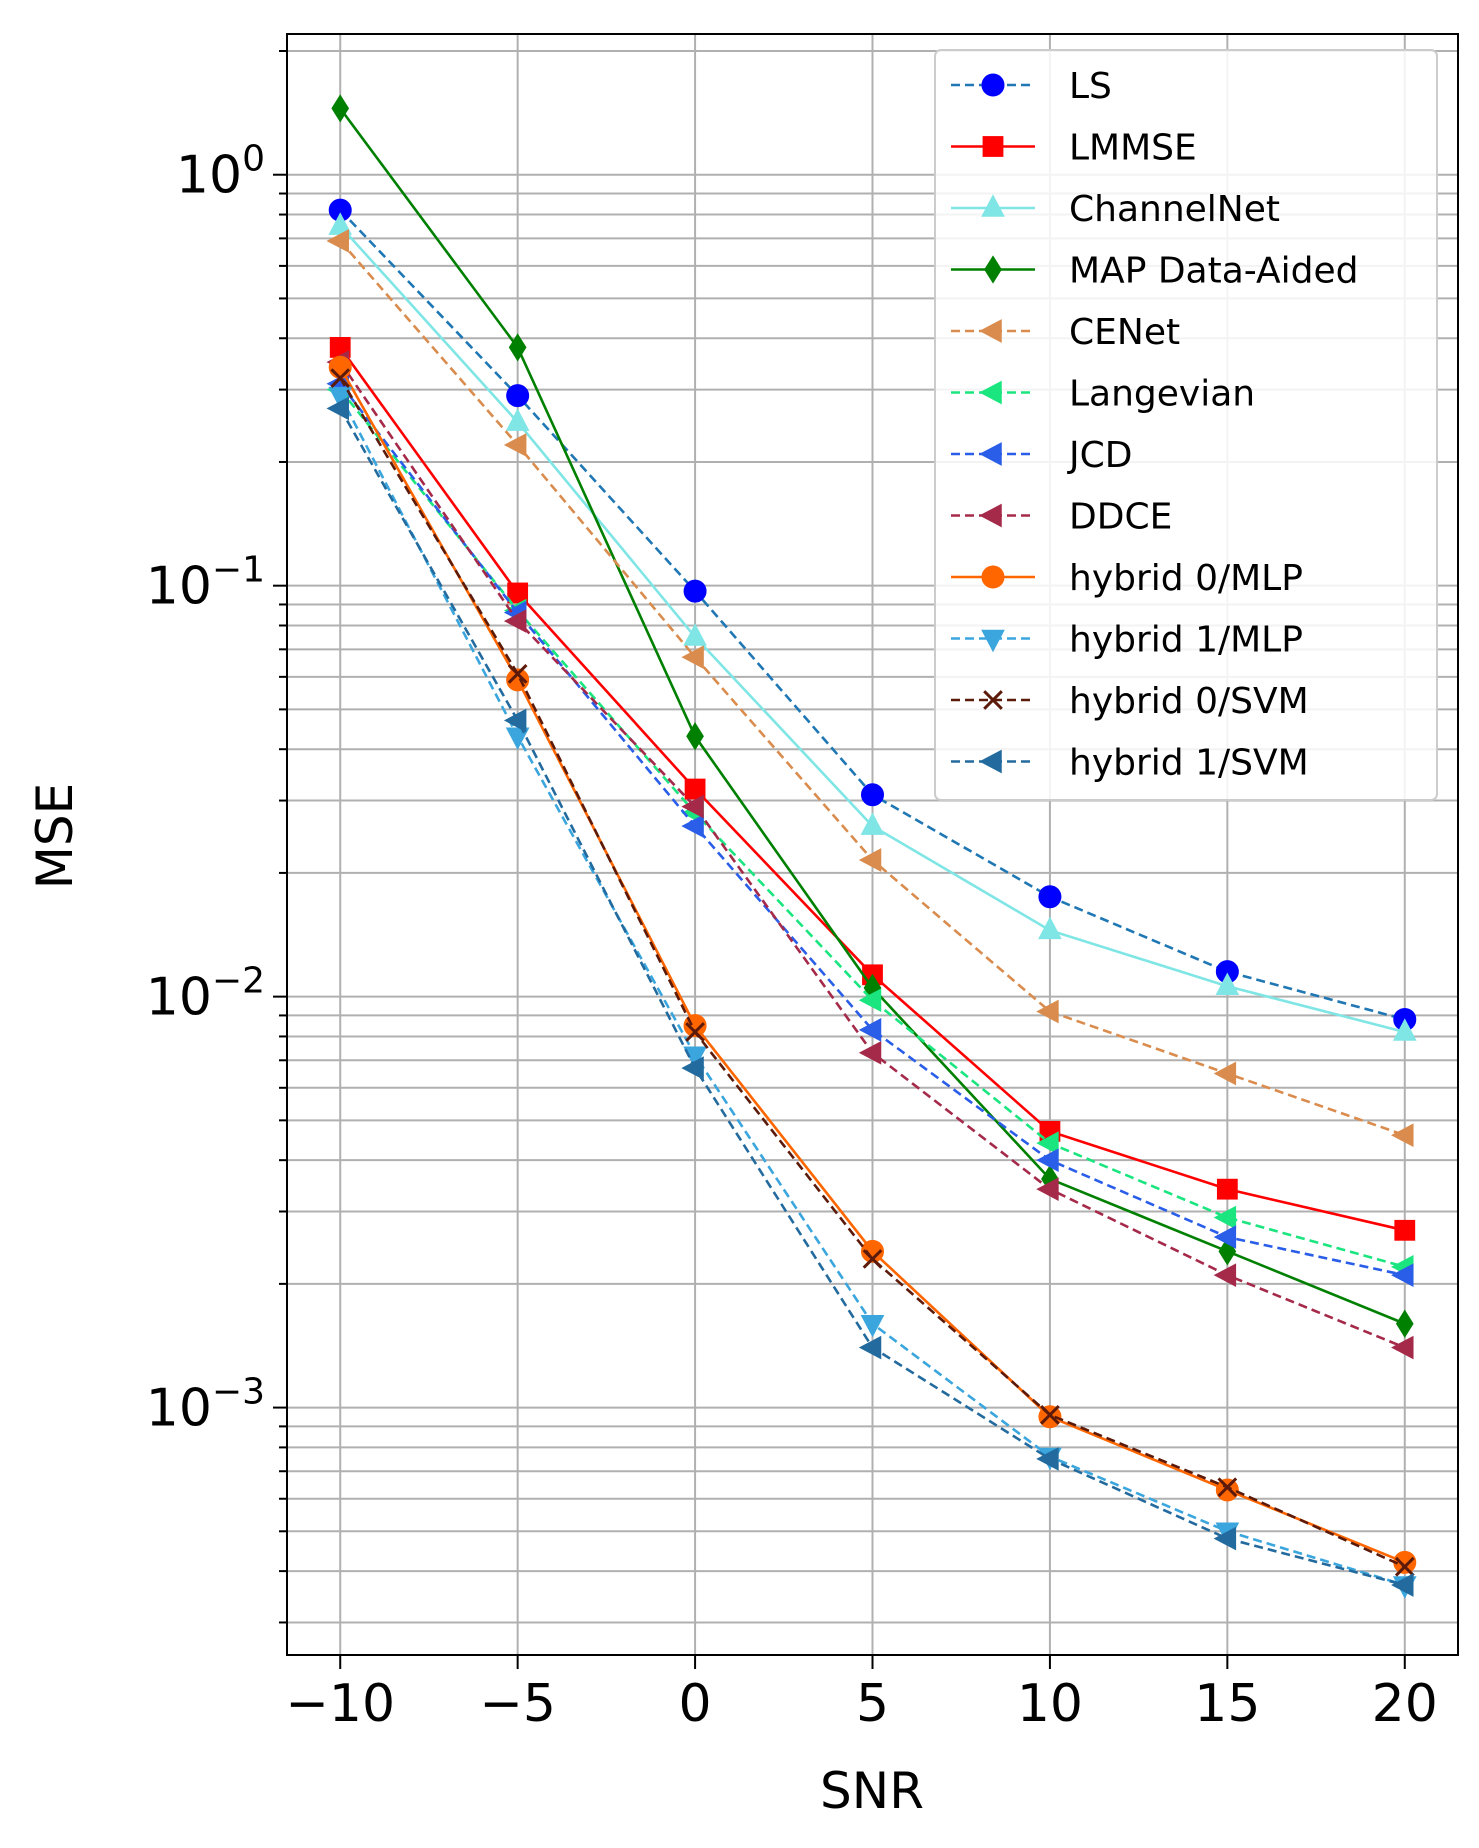 The image size is (1479, 1848). I want to click on y-axis-label: MSE, so click(55, 836).